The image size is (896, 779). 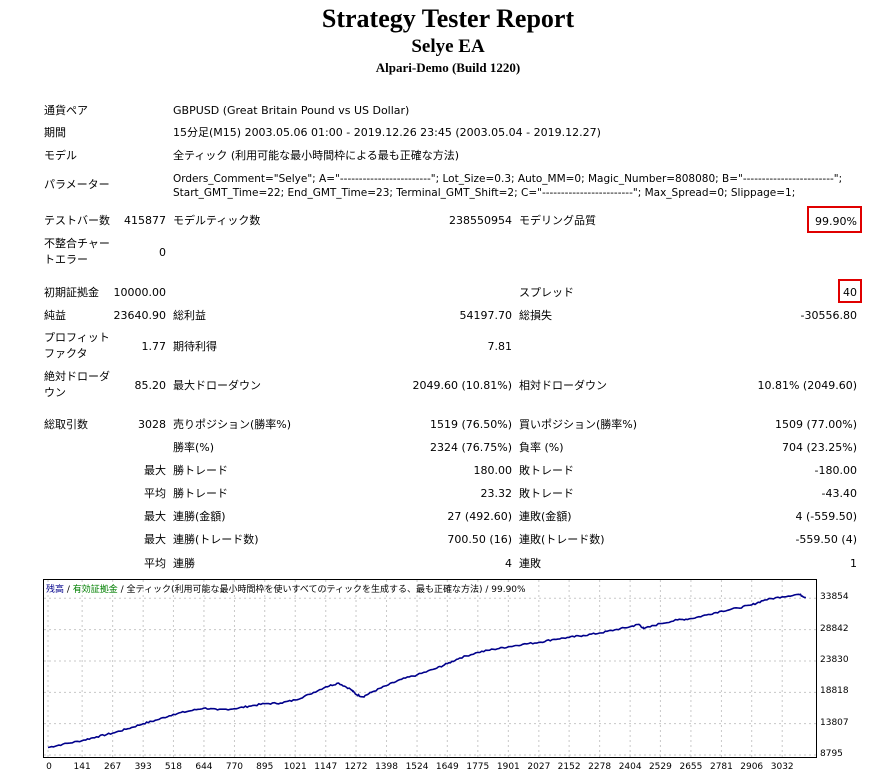 I want to click on relative-drawdown-label: 相対ドローダウン, so click(x=563, y=385).